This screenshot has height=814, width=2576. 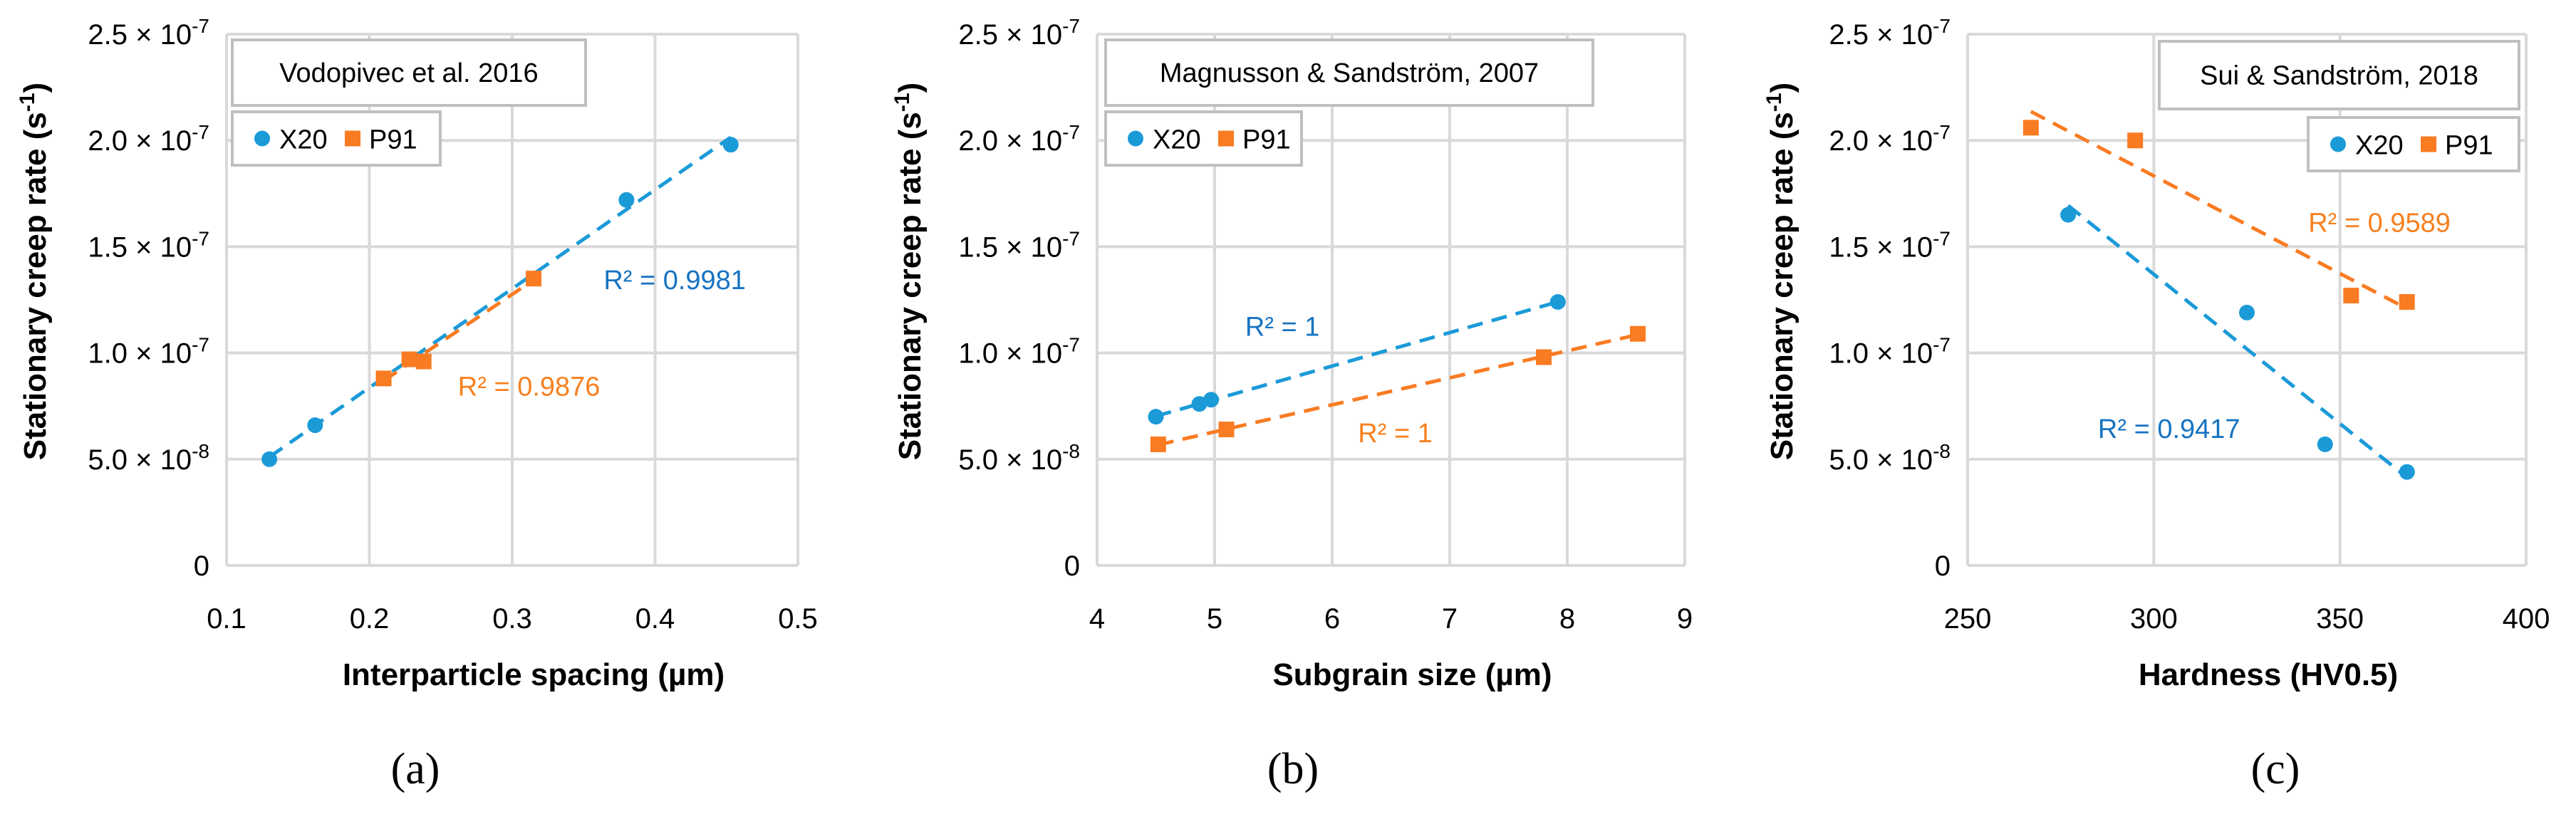 I want to click on r-squared-label-p91: R² = 1, so click(x=1395, y=434).